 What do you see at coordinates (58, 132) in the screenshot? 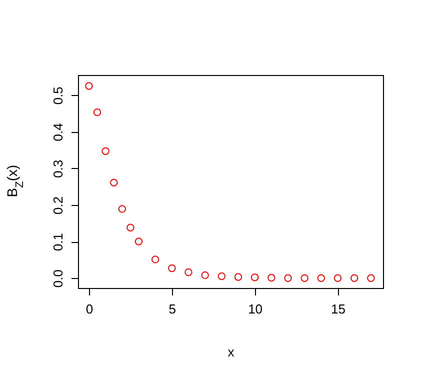
I see `y-tick-label: 0.4` at bounding box center [58, 132].